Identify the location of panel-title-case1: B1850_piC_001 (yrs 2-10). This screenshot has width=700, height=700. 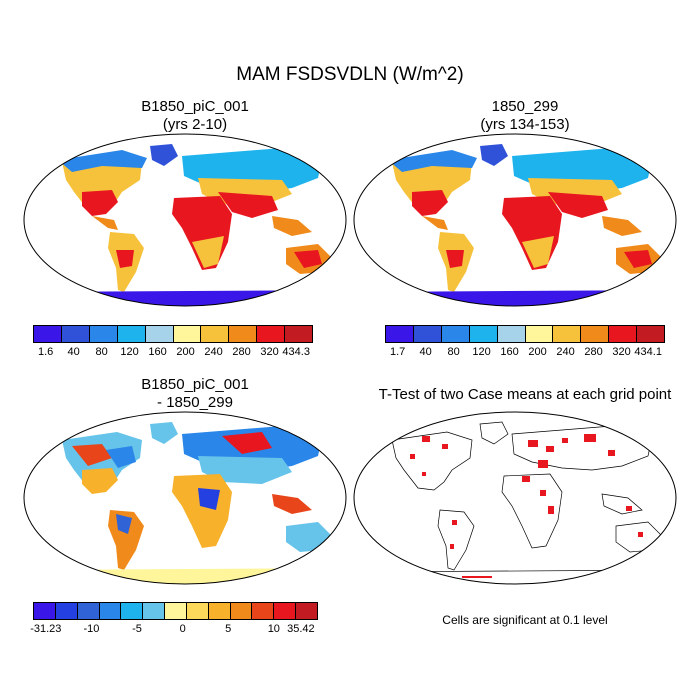
(195, 116).